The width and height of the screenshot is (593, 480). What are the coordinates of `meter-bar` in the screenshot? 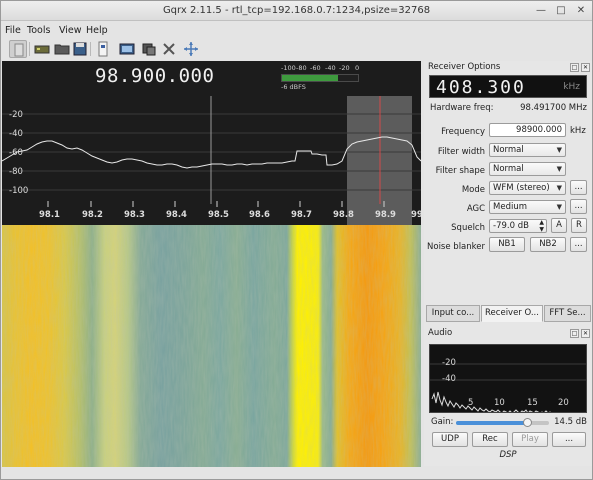 It's located at (320, 78).